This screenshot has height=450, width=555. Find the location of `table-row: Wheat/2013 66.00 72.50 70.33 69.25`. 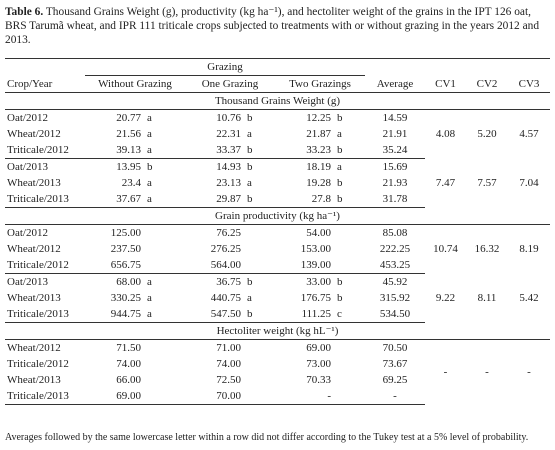

table-row: Wheat/2013 66.00 72.50 70.33 69.25 is located at coordinates (277, 380).